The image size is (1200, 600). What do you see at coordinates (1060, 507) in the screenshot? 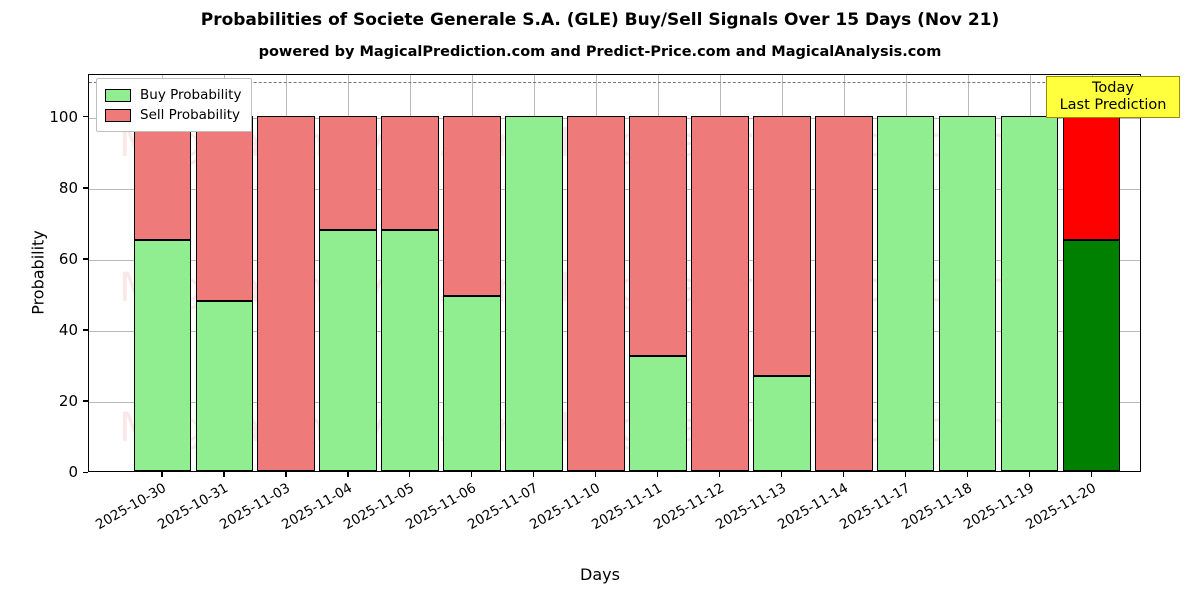
I see `x-tick-label: 2025-11-20` at bounding box center [1060, 507].